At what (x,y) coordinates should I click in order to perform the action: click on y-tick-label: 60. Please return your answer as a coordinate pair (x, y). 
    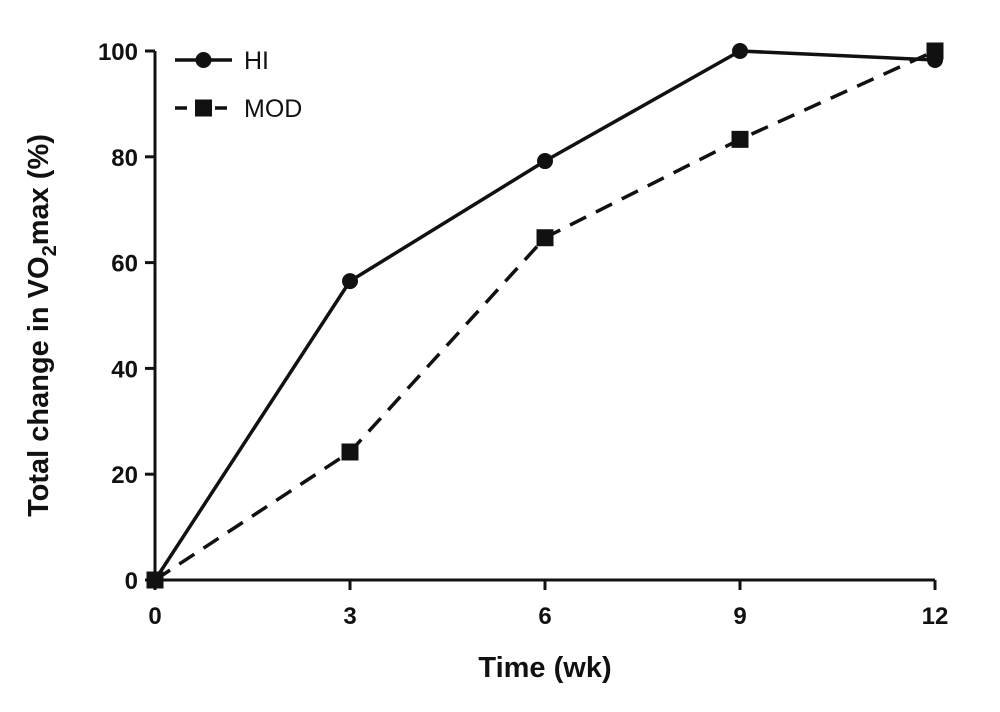
    Looking at the image, I should click on (124, 264).